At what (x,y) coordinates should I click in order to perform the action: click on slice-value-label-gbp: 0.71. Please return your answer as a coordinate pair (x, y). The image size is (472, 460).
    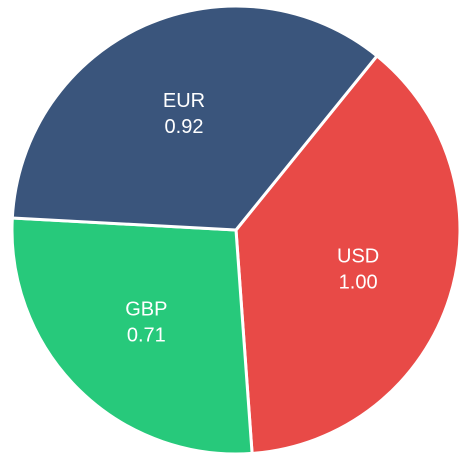
    Looking at the image, I should click on (146, 335).